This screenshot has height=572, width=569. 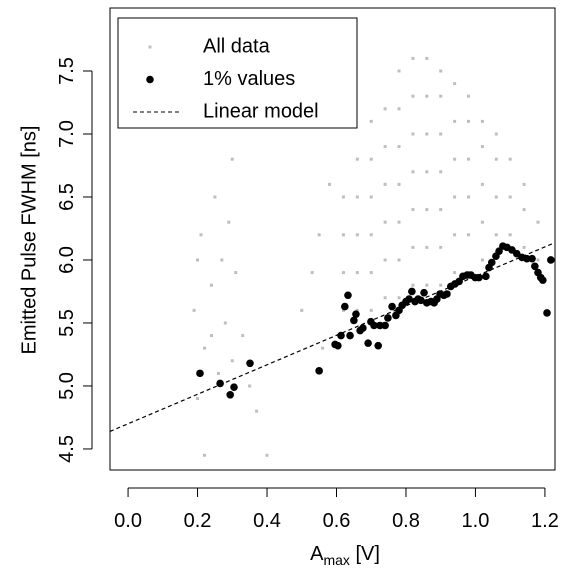 I want to click on x-tick-label: 0.0, so click(x=128, y=521).